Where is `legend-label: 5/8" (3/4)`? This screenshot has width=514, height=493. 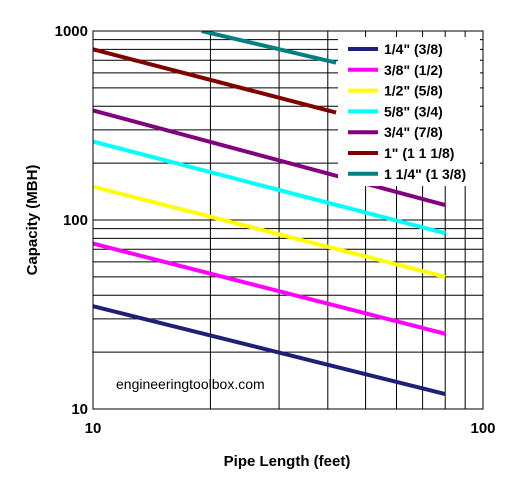 legend-label: 5/8" (3/4) is located at coordinates (413, 111).